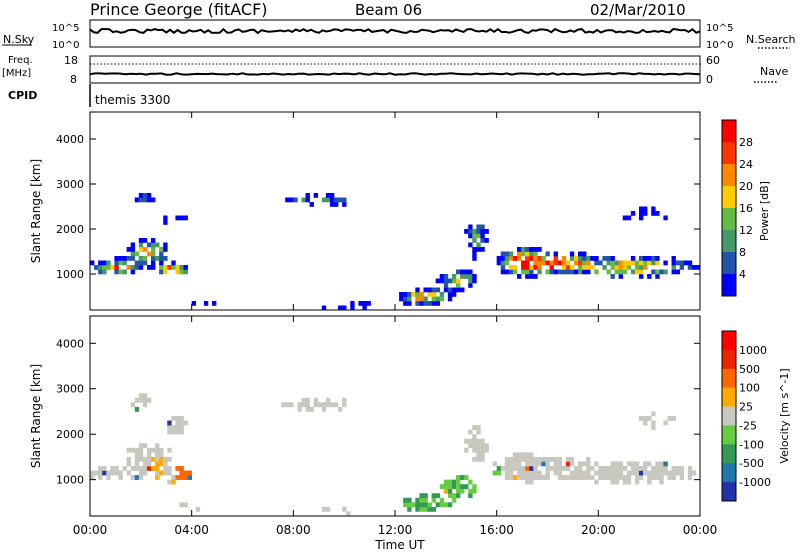  What do you see at coordinates (729, 208) in the screenshot?
I see `colorbar-frame` at bounding box center [729, 208].